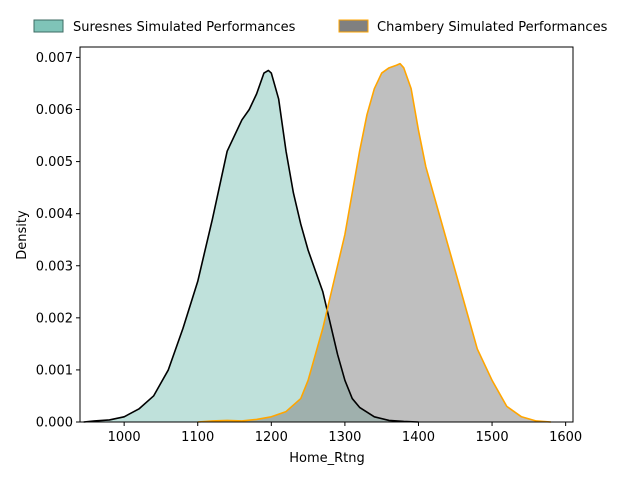  What do you see at coordinates (58, 241) in the screenshot?
I see `y-axis-ticks: 0.000 0.001 0.002 0.003 0.004 0.005 0.006 0.007` at bounding box center [58, 241].